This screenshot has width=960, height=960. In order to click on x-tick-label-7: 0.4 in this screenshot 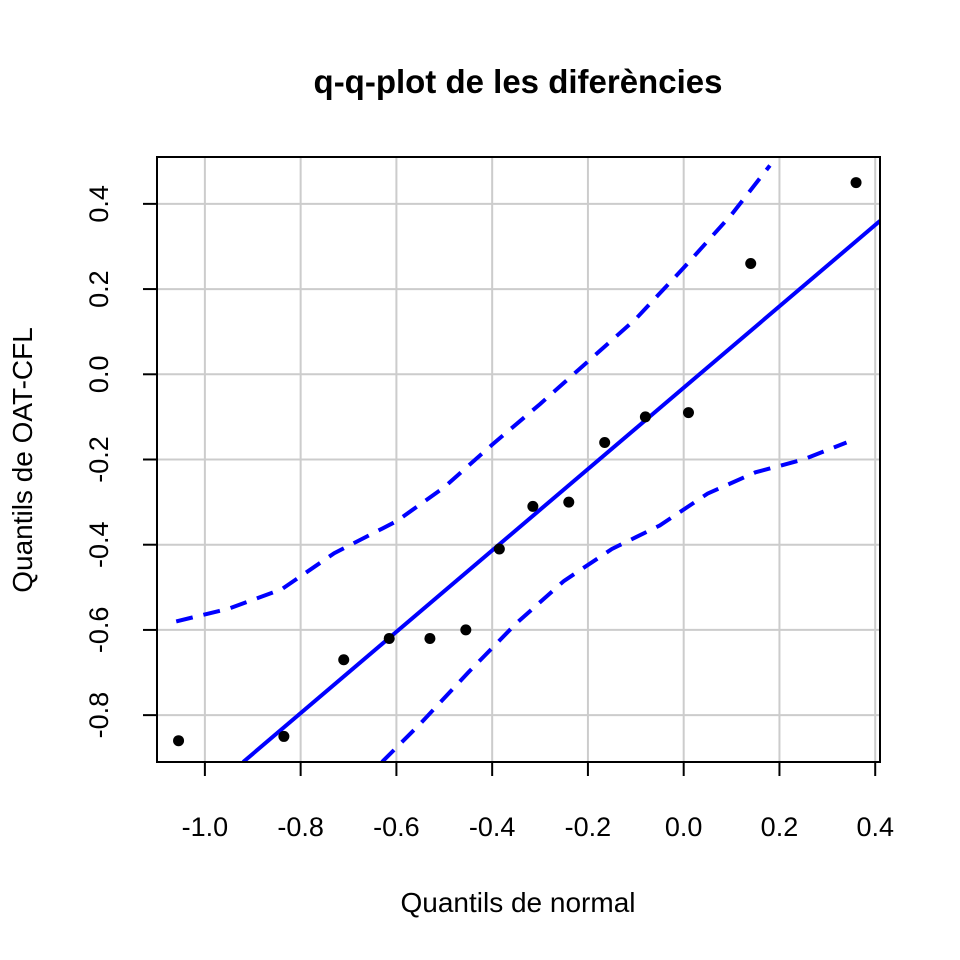, I will do `click(875, 827)`.